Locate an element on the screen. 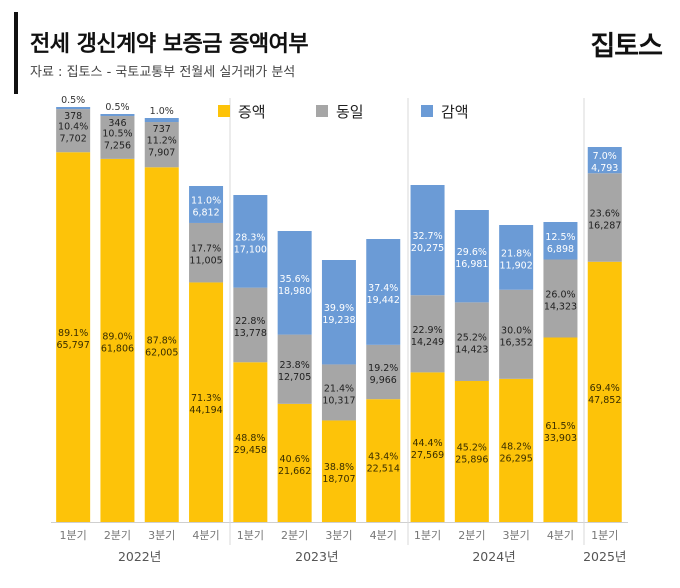 The height and width of the screenshot is (588, 680). data-label-pct-decrease: 11.0% is located at coordinates (206, 200).